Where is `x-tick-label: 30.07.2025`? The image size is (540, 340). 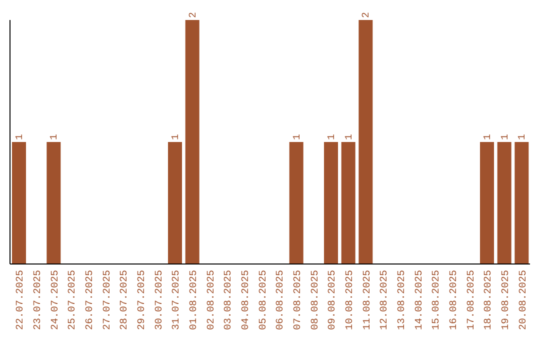
x-tick-label: 30.07.2025 is located at coordinates (160, 300).